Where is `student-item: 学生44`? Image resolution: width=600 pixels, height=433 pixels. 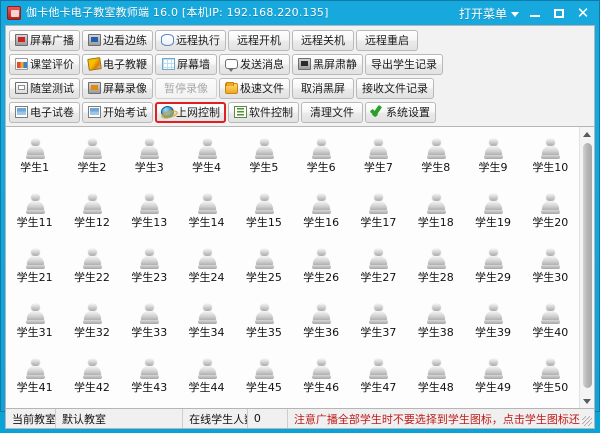
student-item: 学生44 is located at coordinates (206, 380).